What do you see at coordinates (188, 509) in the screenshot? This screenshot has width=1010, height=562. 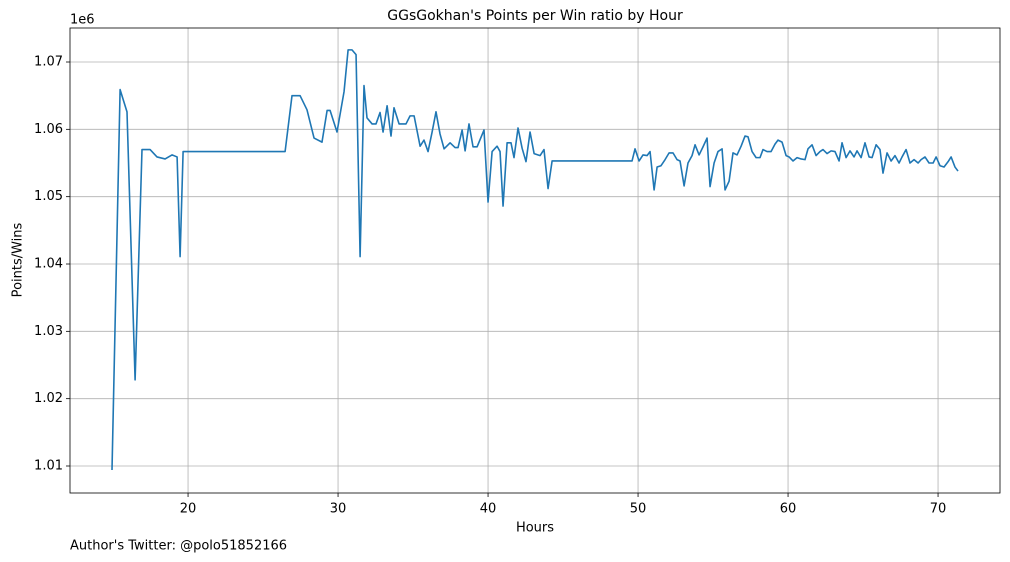 I see `x-tick-label: 20` at bounding box center [188, 509].